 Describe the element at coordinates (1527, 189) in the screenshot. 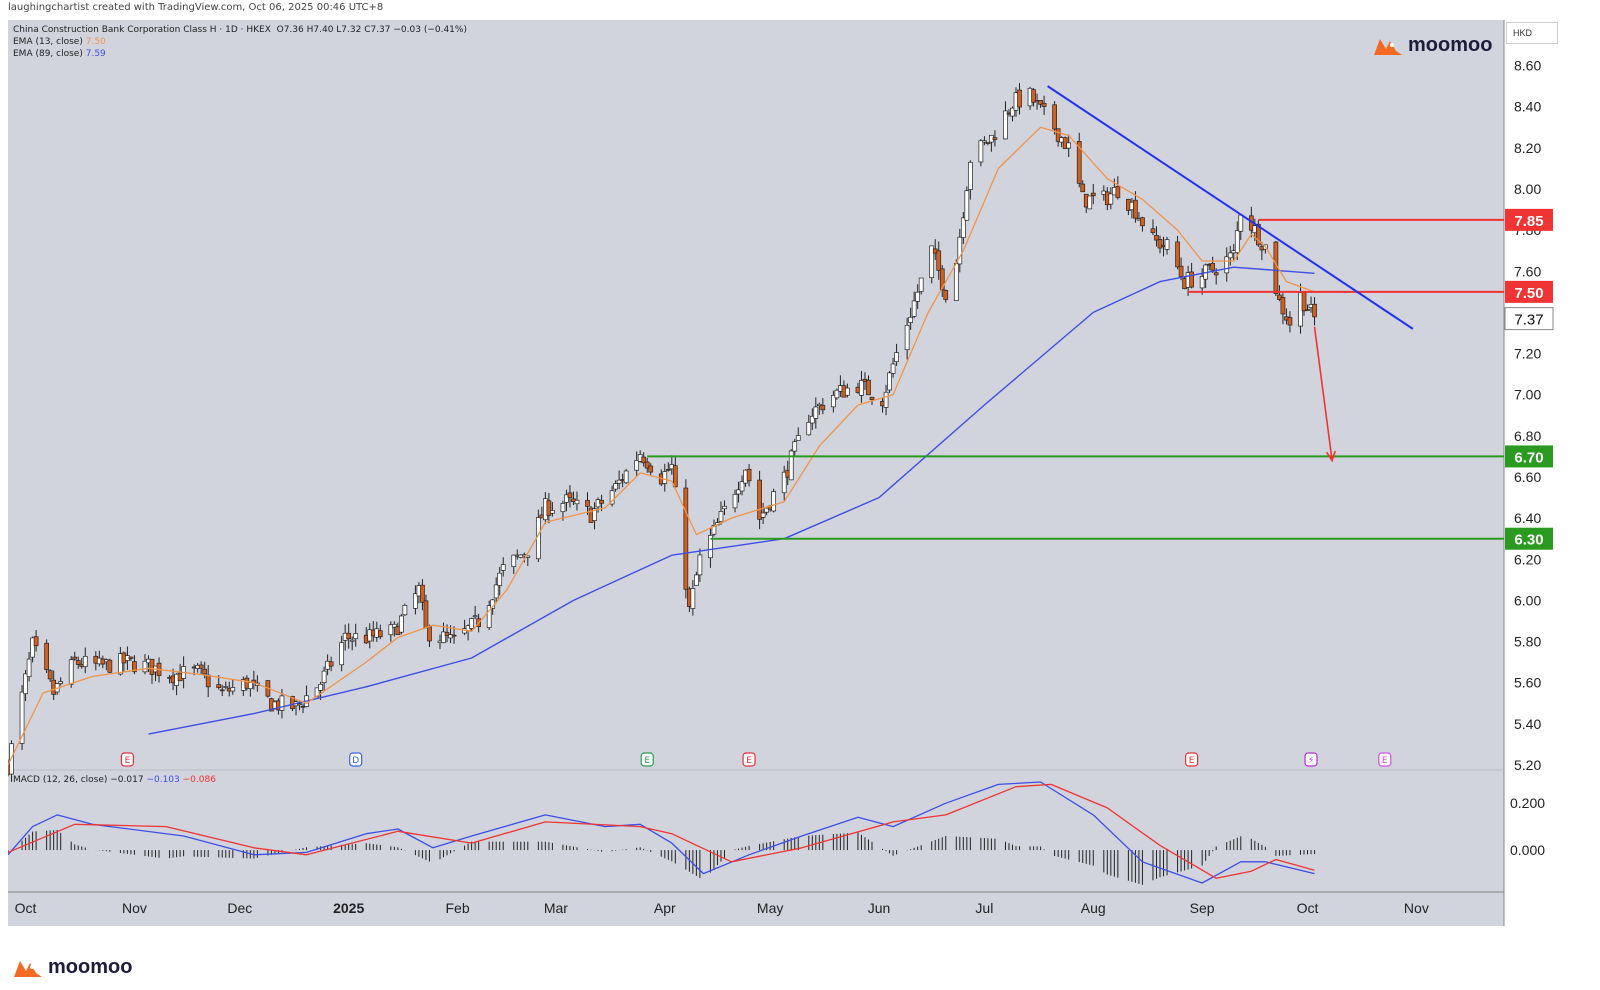

I see `price-tick-label: 8.00` at that location.